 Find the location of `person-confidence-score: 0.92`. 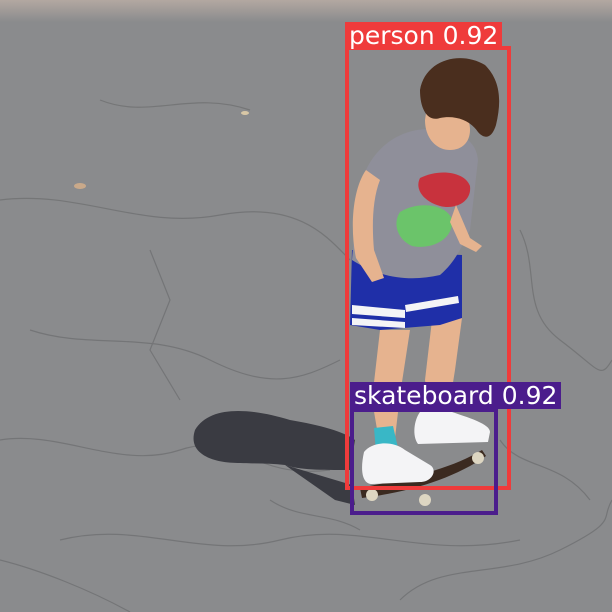

person-confidence-score: 0.92 is located at coordinates (470, 35).